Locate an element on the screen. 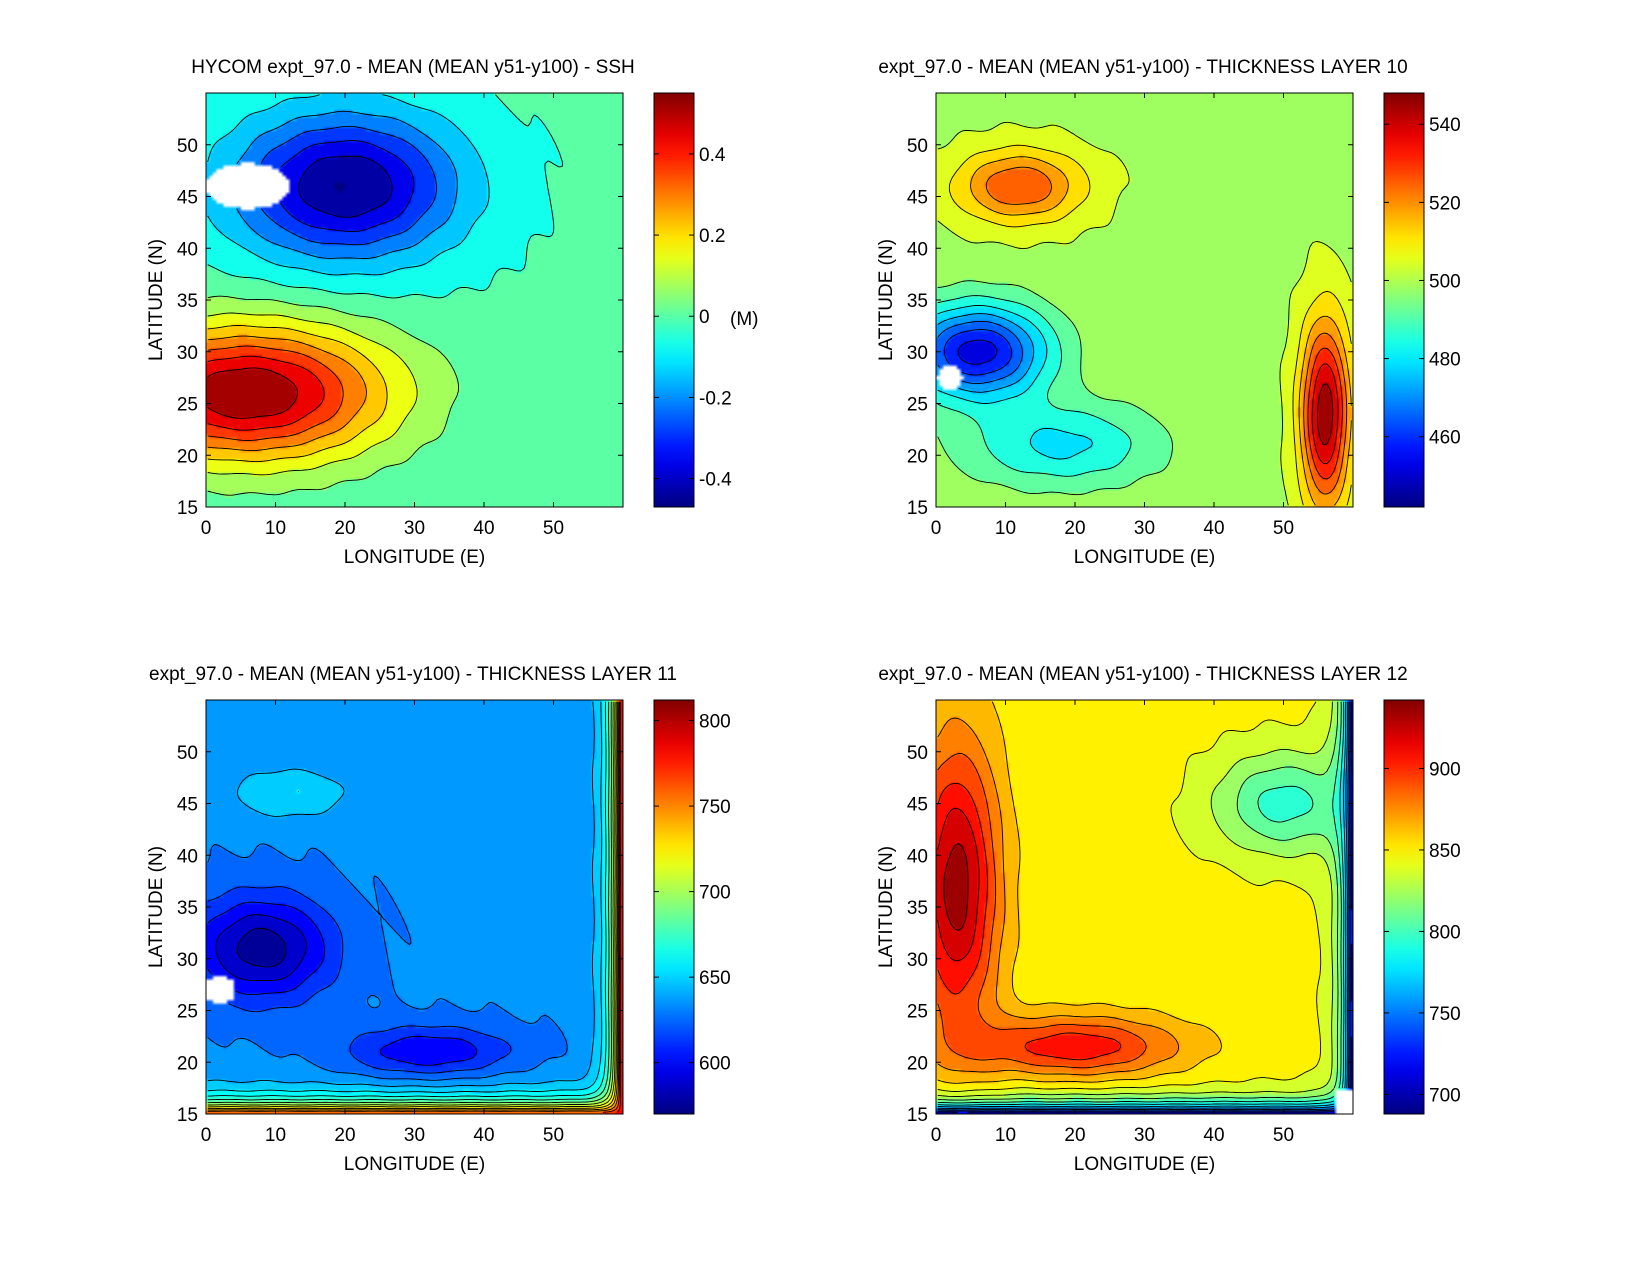 Image resolution: width=1650 pixels, height=1275 pixels. colorbar-tick-label: 500 is located at coordinates (1445, 281).